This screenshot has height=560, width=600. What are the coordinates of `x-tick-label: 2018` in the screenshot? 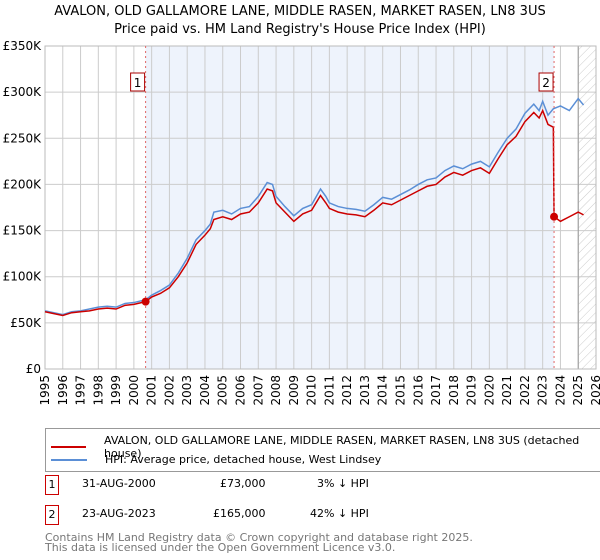 It's located at (454, 390).